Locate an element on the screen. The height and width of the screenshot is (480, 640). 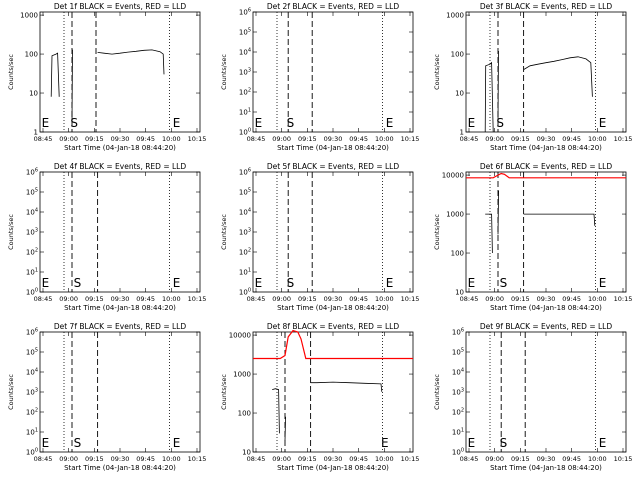
y-tick-label: 10⁴ is located at coordinates (458, 372).